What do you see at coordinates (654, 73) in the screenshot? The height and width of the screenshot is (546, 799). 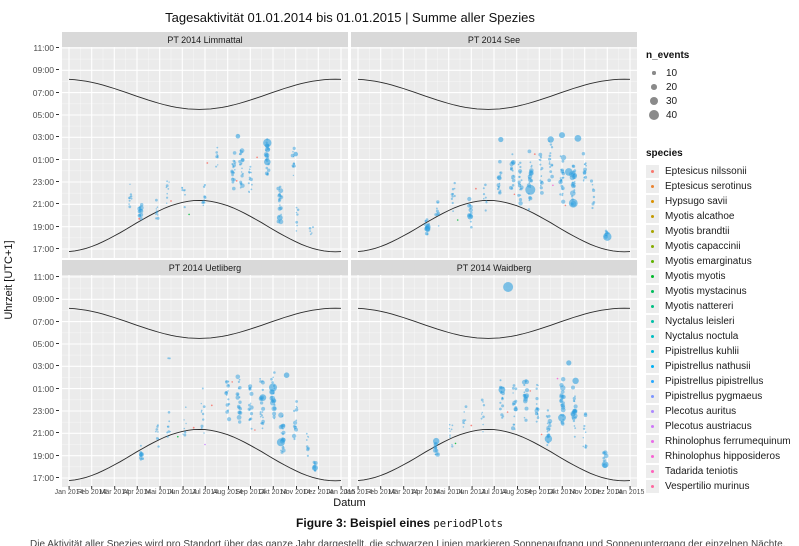 I see `size-circle-icon` at bounding box center [654, 73].